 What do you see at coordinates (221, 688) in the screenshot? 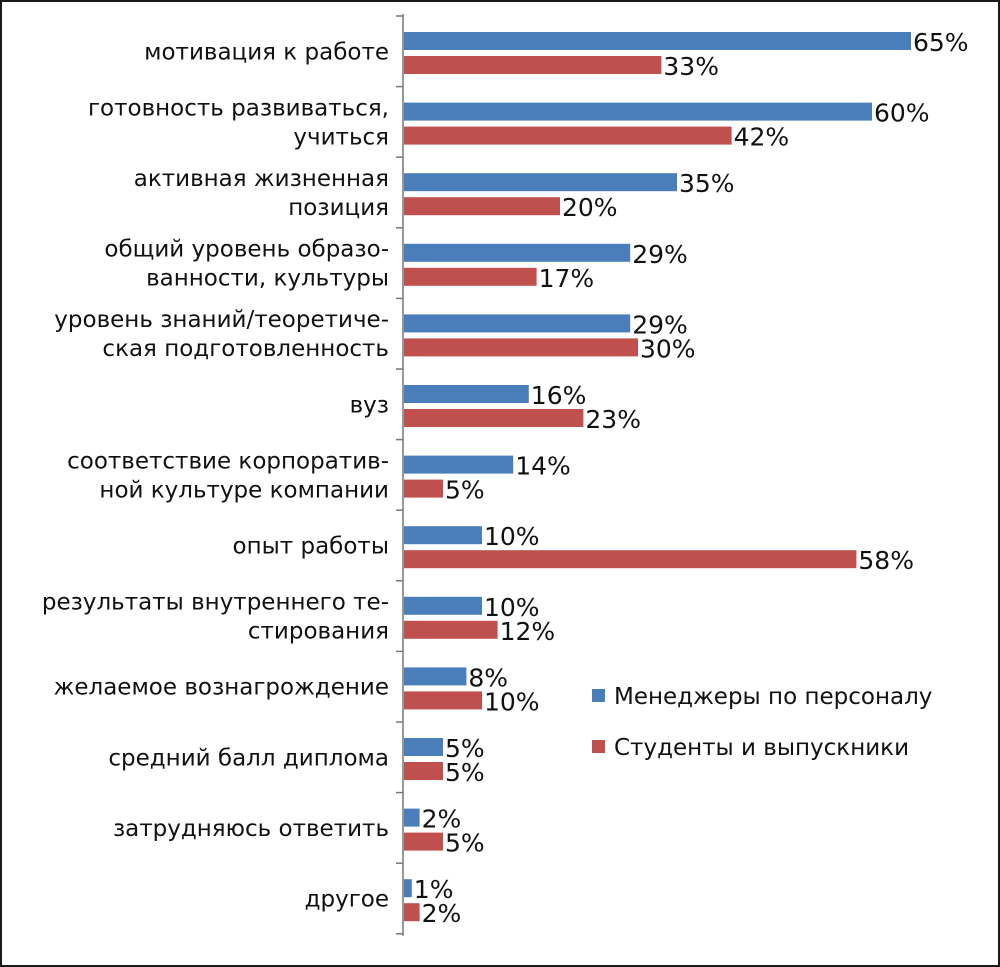
I see `category-label: желаемое вознагрождение` at bounding box center [221, 688].